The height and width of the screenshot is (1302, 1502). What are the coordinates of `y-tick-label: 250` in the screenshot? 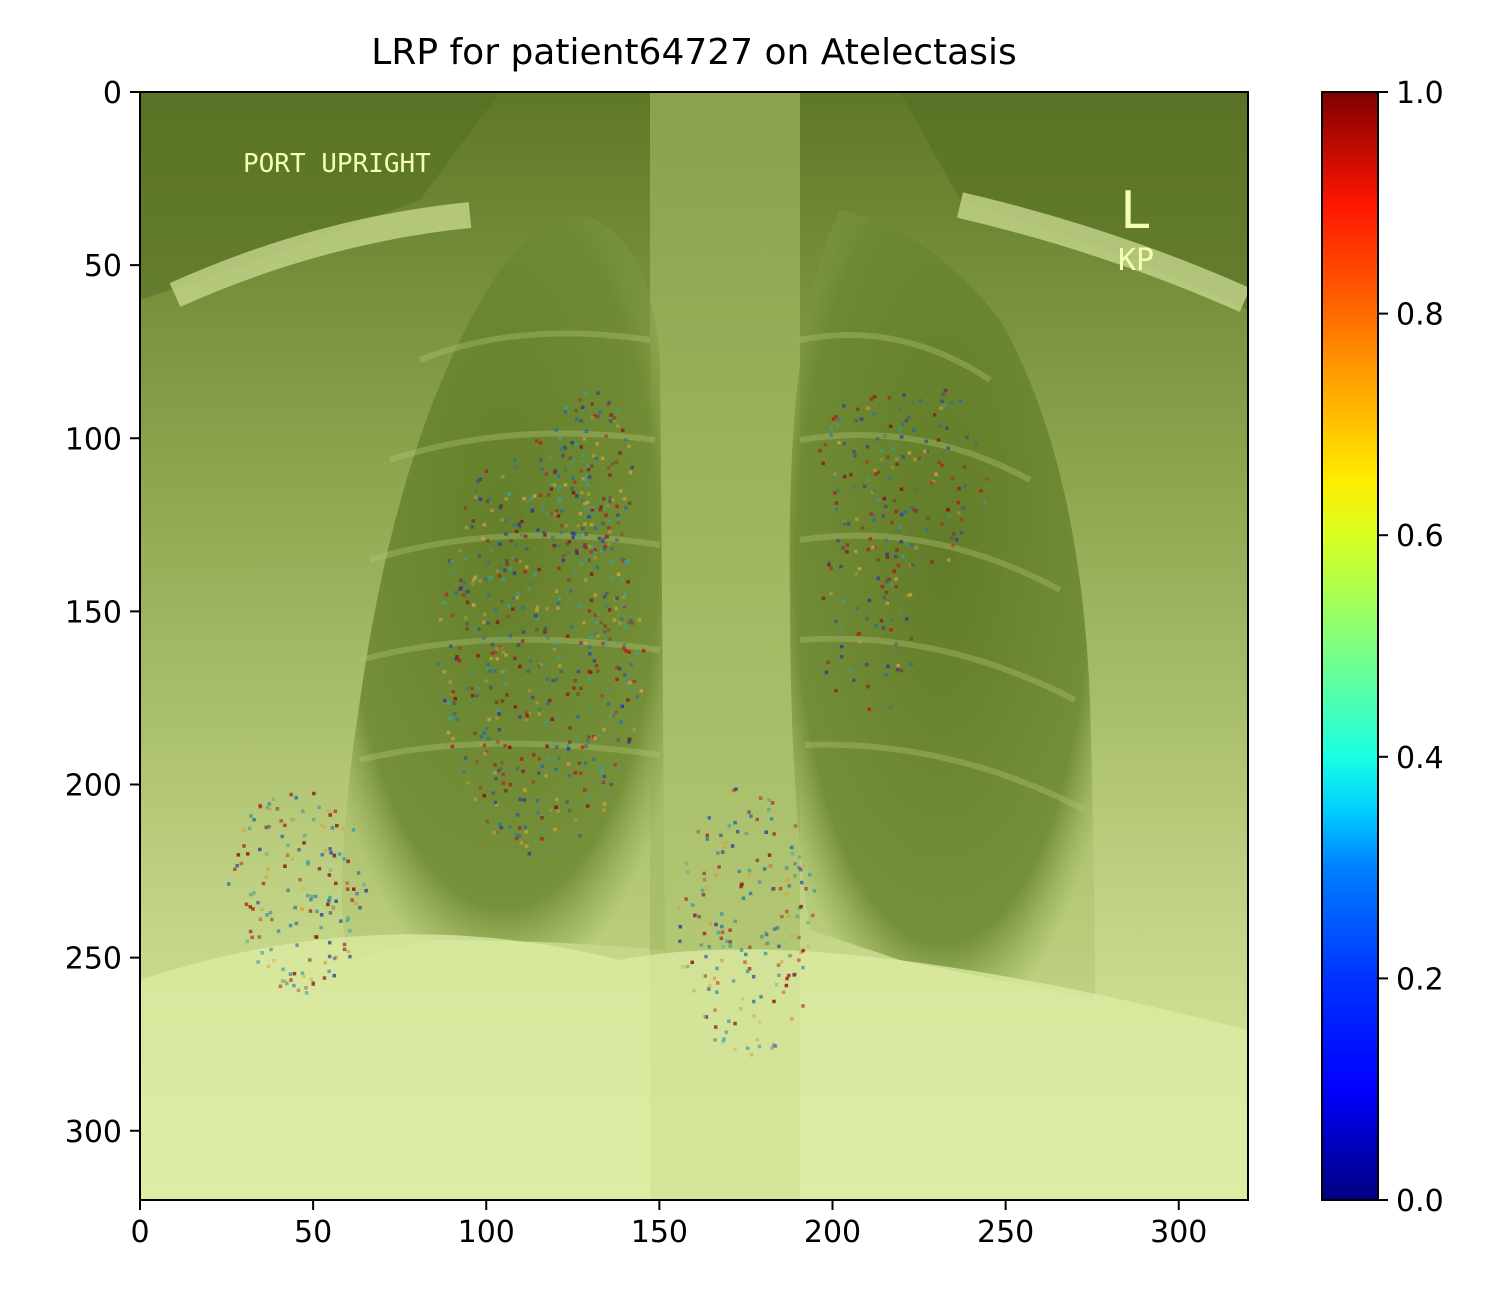 It's located at (93, 959).